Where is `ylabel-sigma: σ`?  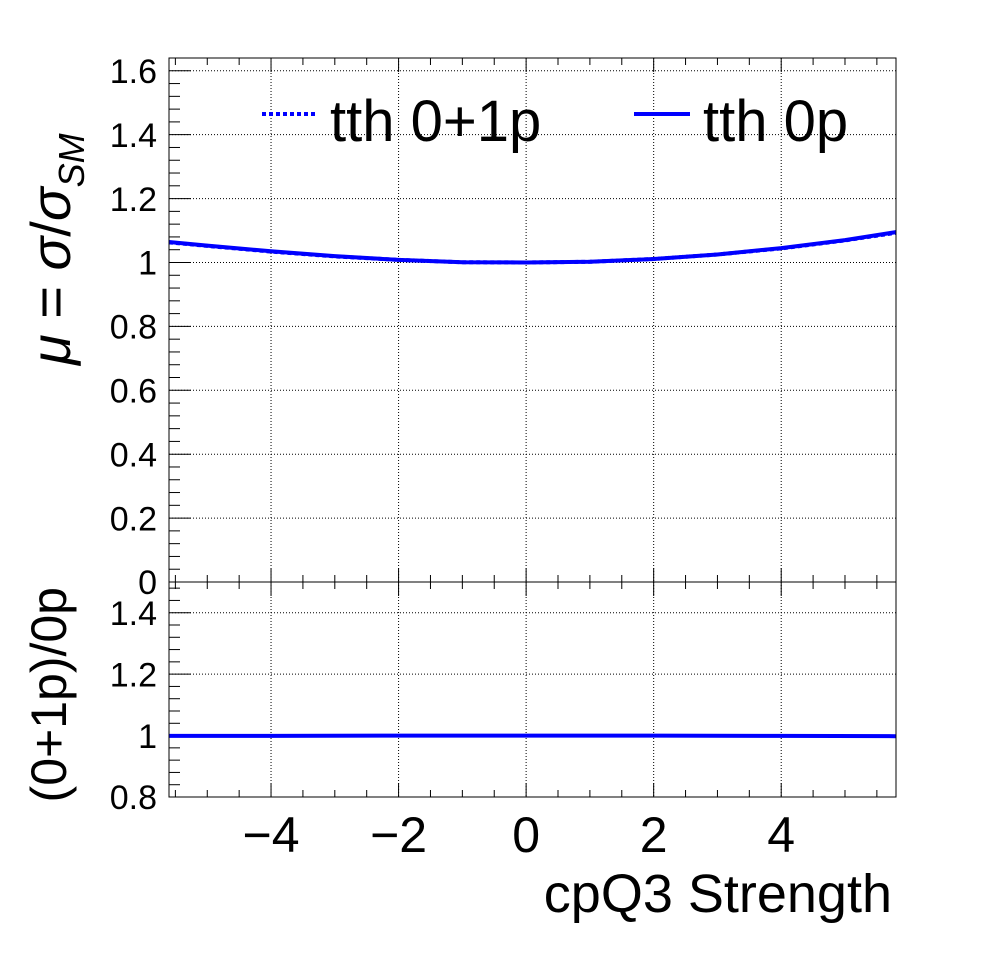
ylabel-sigma: σ is located at coordinates (50, 252).